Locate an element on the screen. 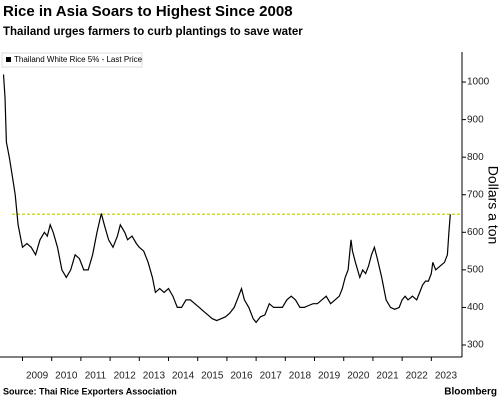  x-tick-label: 2015 is located at coordinates (212, 376).